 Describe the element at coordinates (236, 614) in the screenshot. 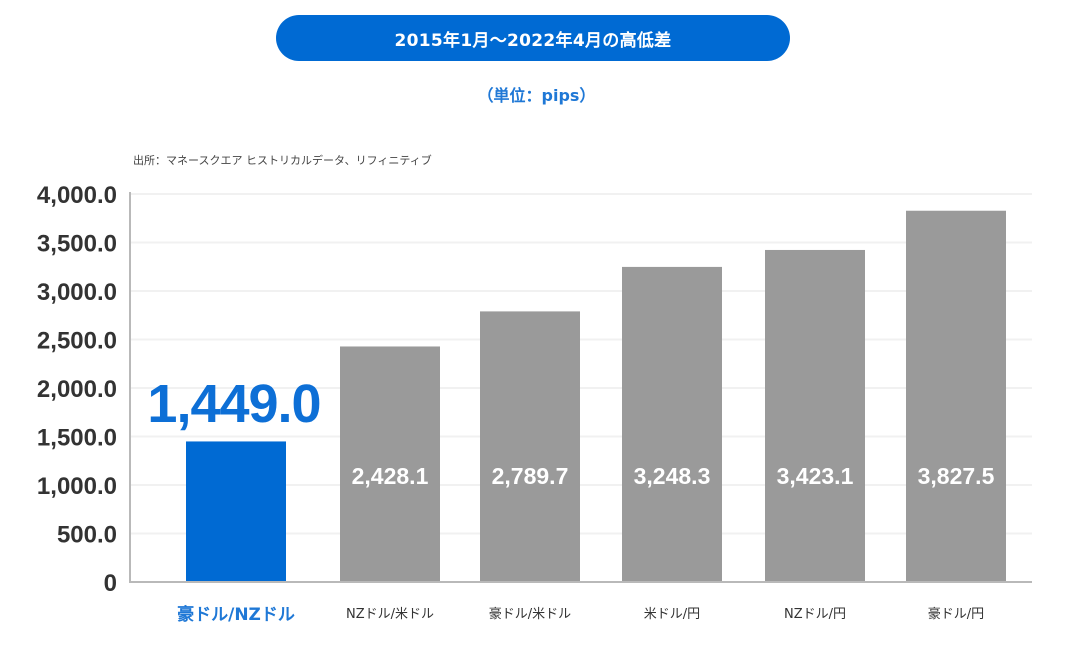

I see `x-tick-label: 豪ドル/NZドル` at that location.